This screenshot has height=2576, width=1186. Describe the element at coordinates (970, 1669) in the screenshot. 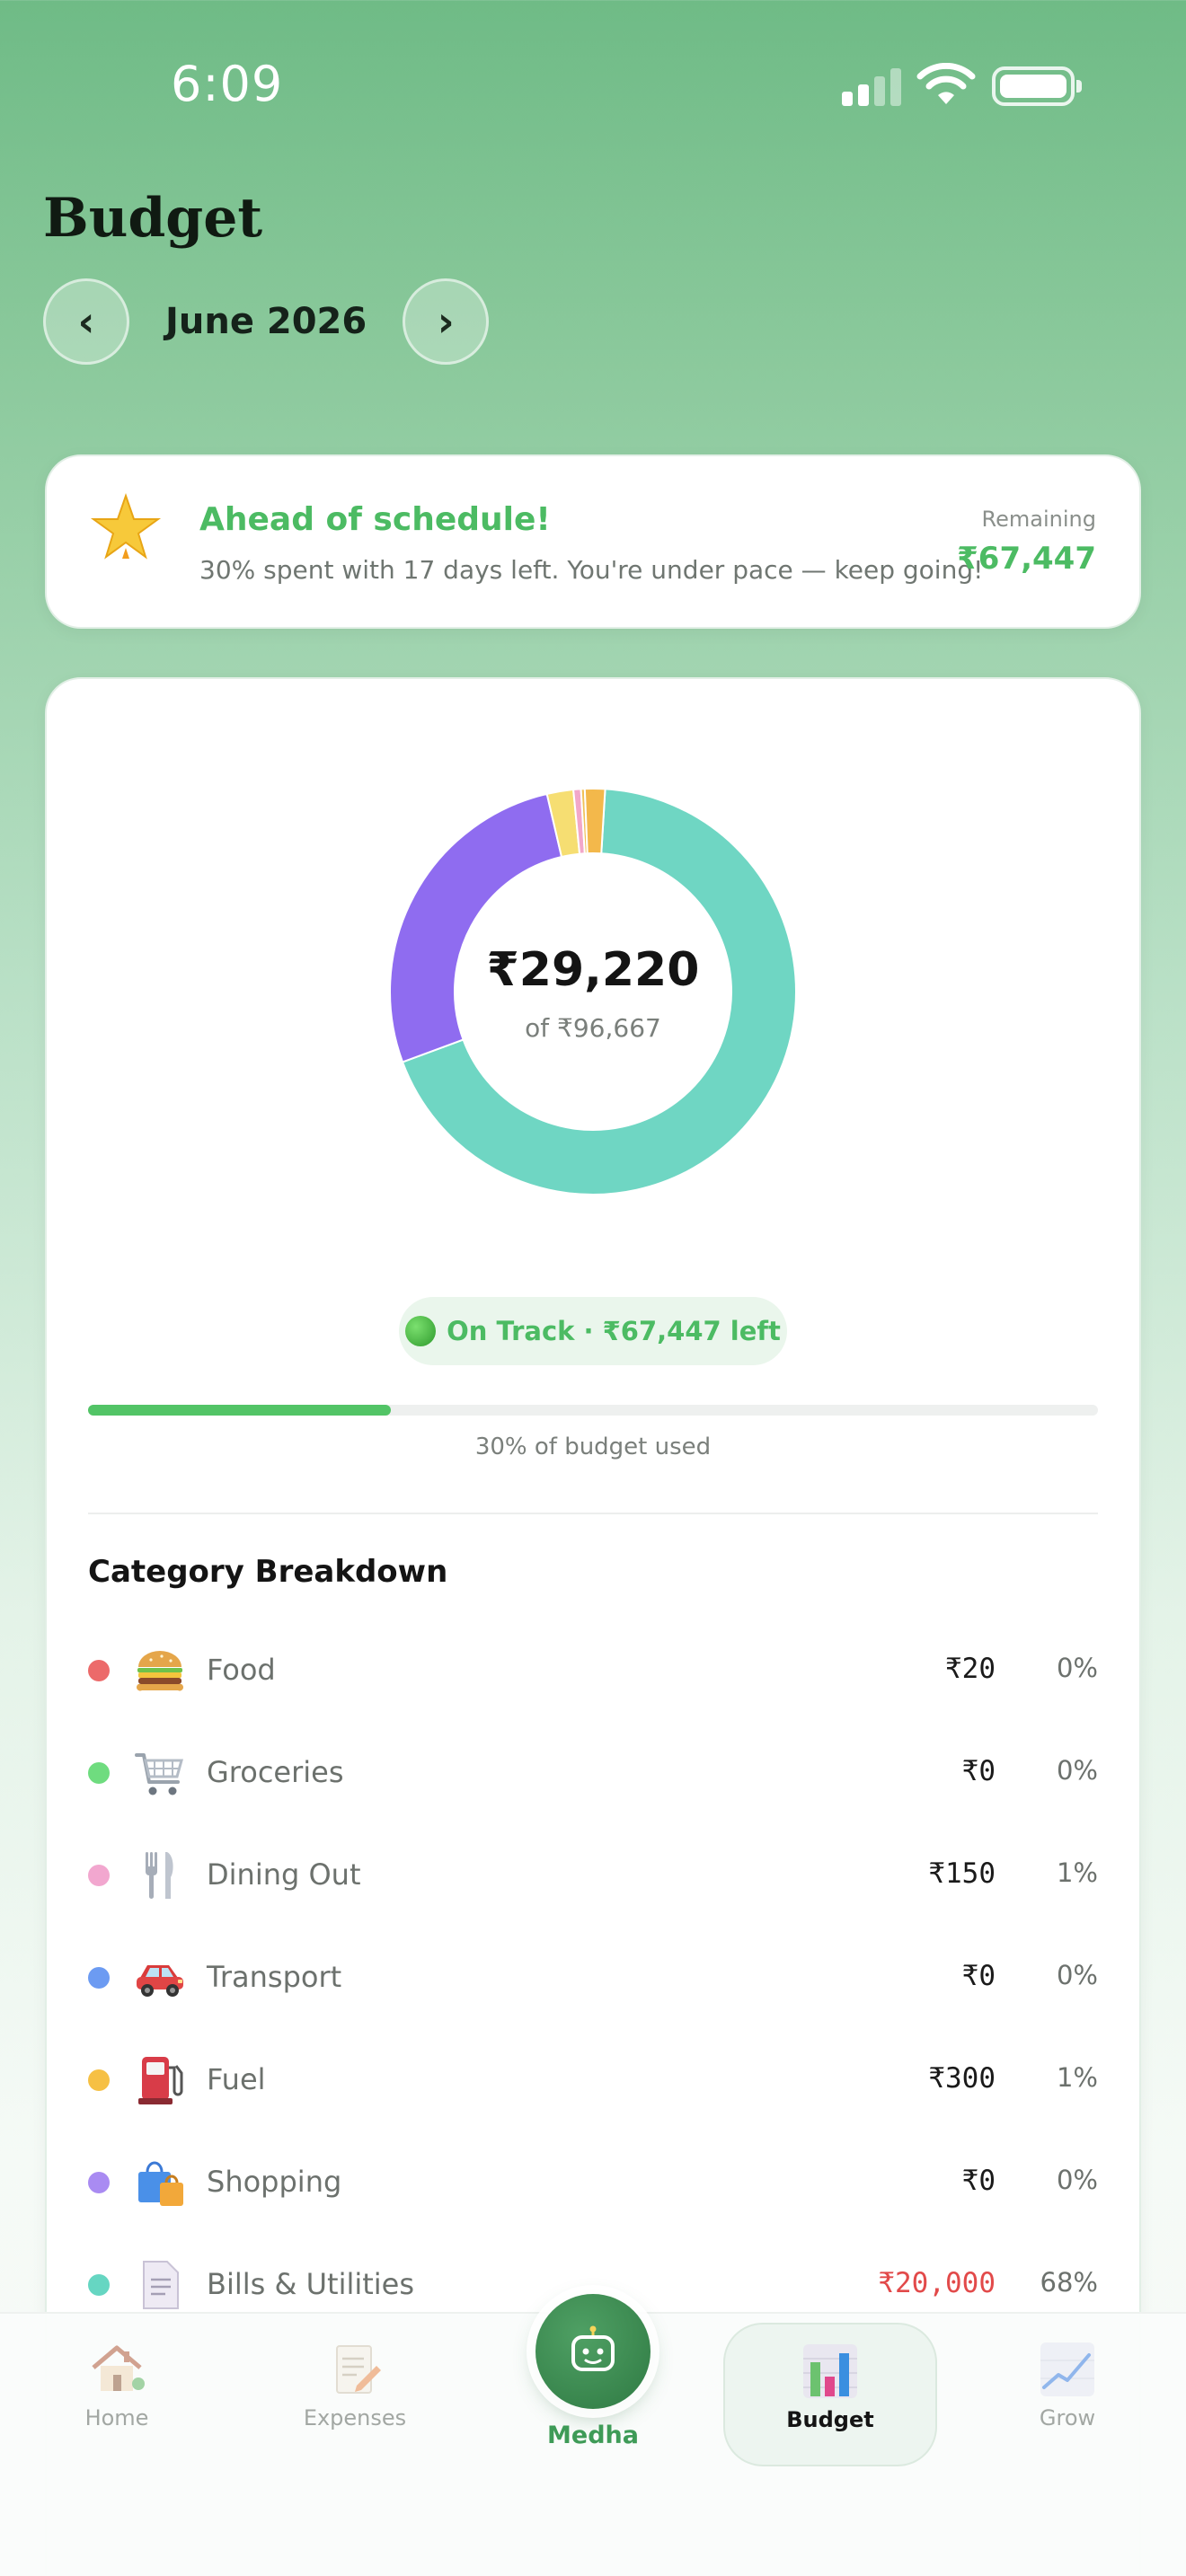

I see `category-amount: ₹20` at that location.